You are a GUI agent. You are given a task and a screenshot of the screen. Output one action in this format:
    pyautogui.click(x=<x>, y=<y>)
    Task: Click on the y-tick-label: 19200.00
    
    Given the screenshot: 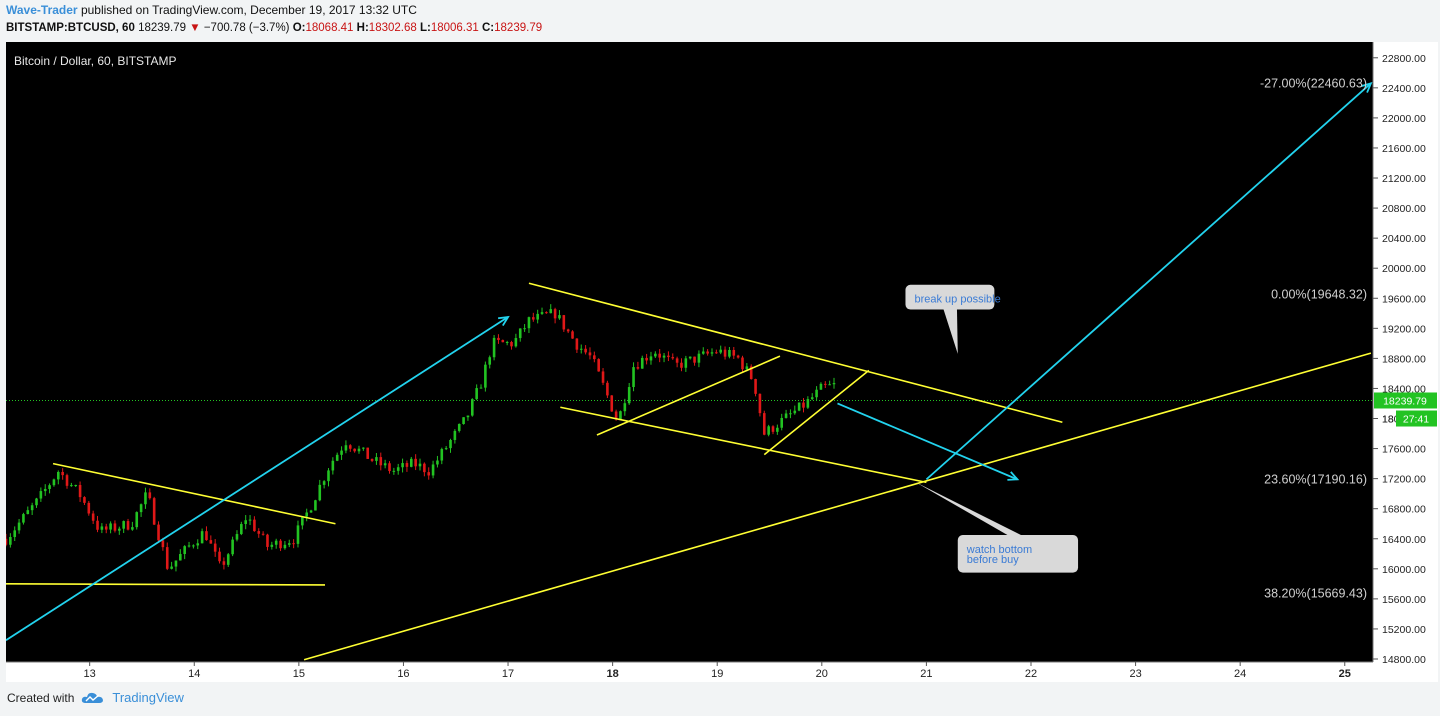 What is the action you would take?
    pyautogui.click(x=1404, y=329)
    